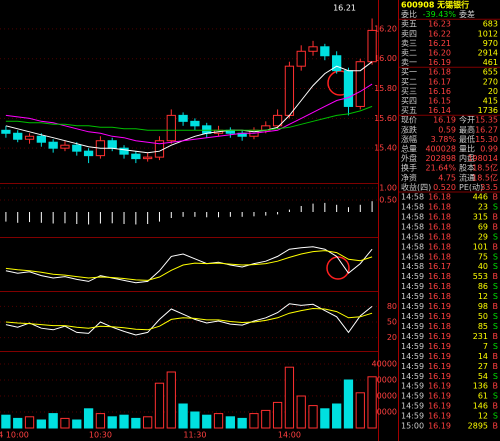 This screenshot has height=441, width=500. What do you see at coordinates (467, 149) in the screenshot?
I see `stat-label: 量比` at bounding box center [467, 149].